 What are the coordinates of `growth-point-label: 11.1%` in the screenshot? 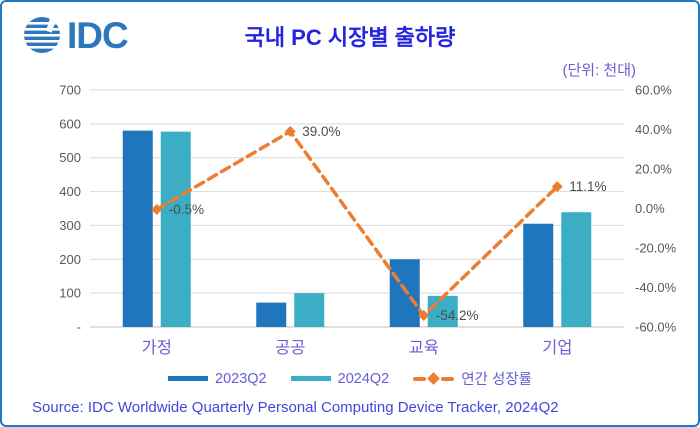 It's located at (587, 186).